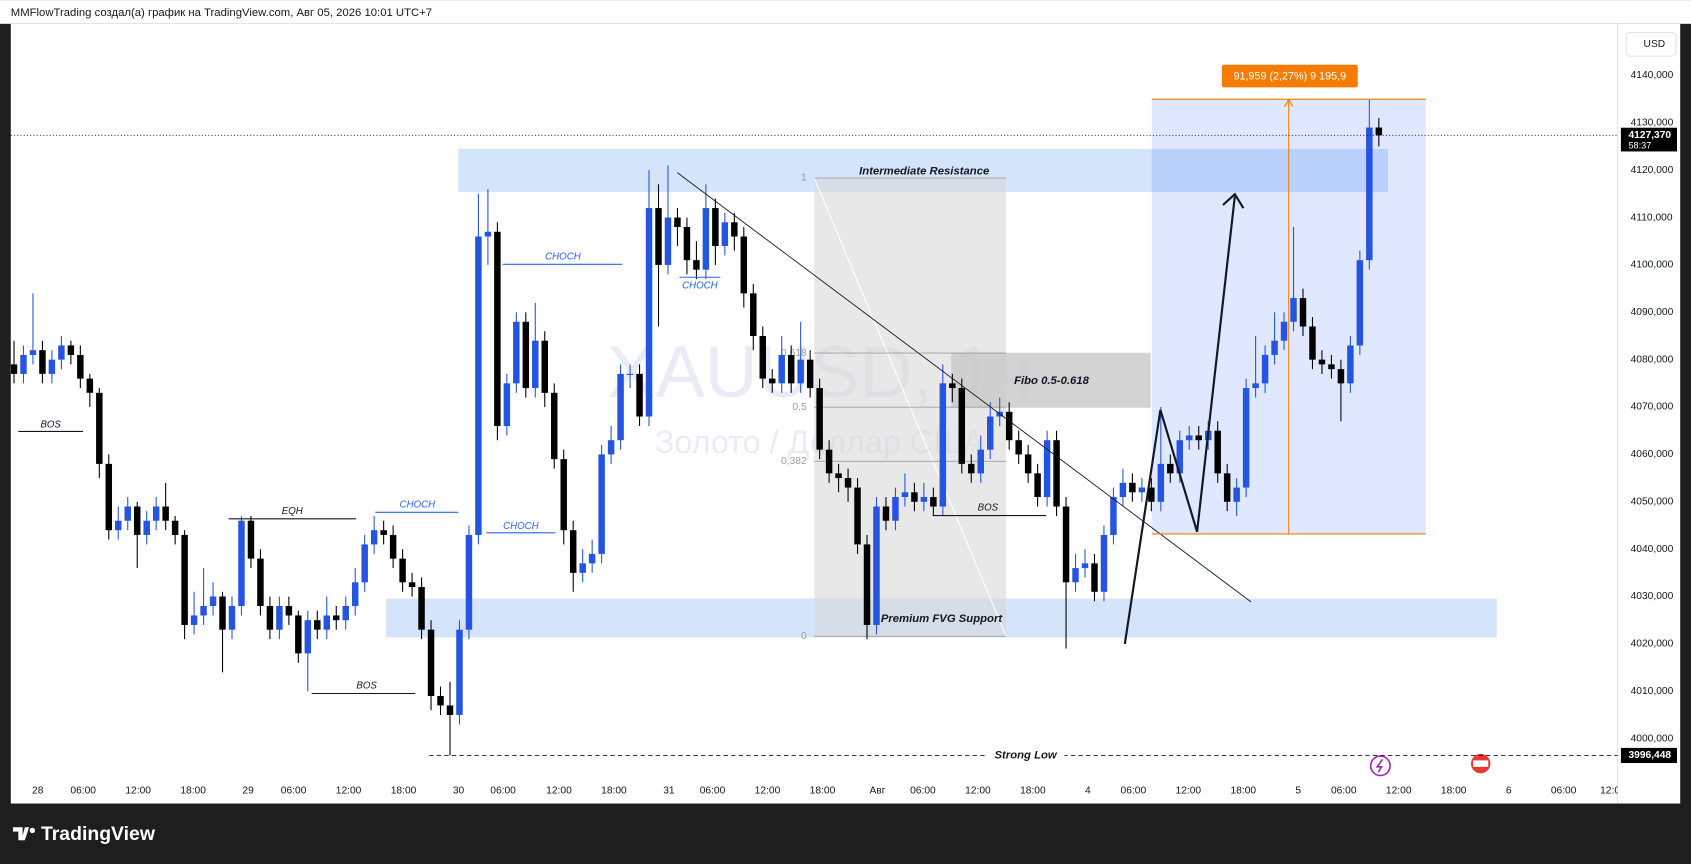  I want to click on countdown: 58:37, so click(1639, 145).